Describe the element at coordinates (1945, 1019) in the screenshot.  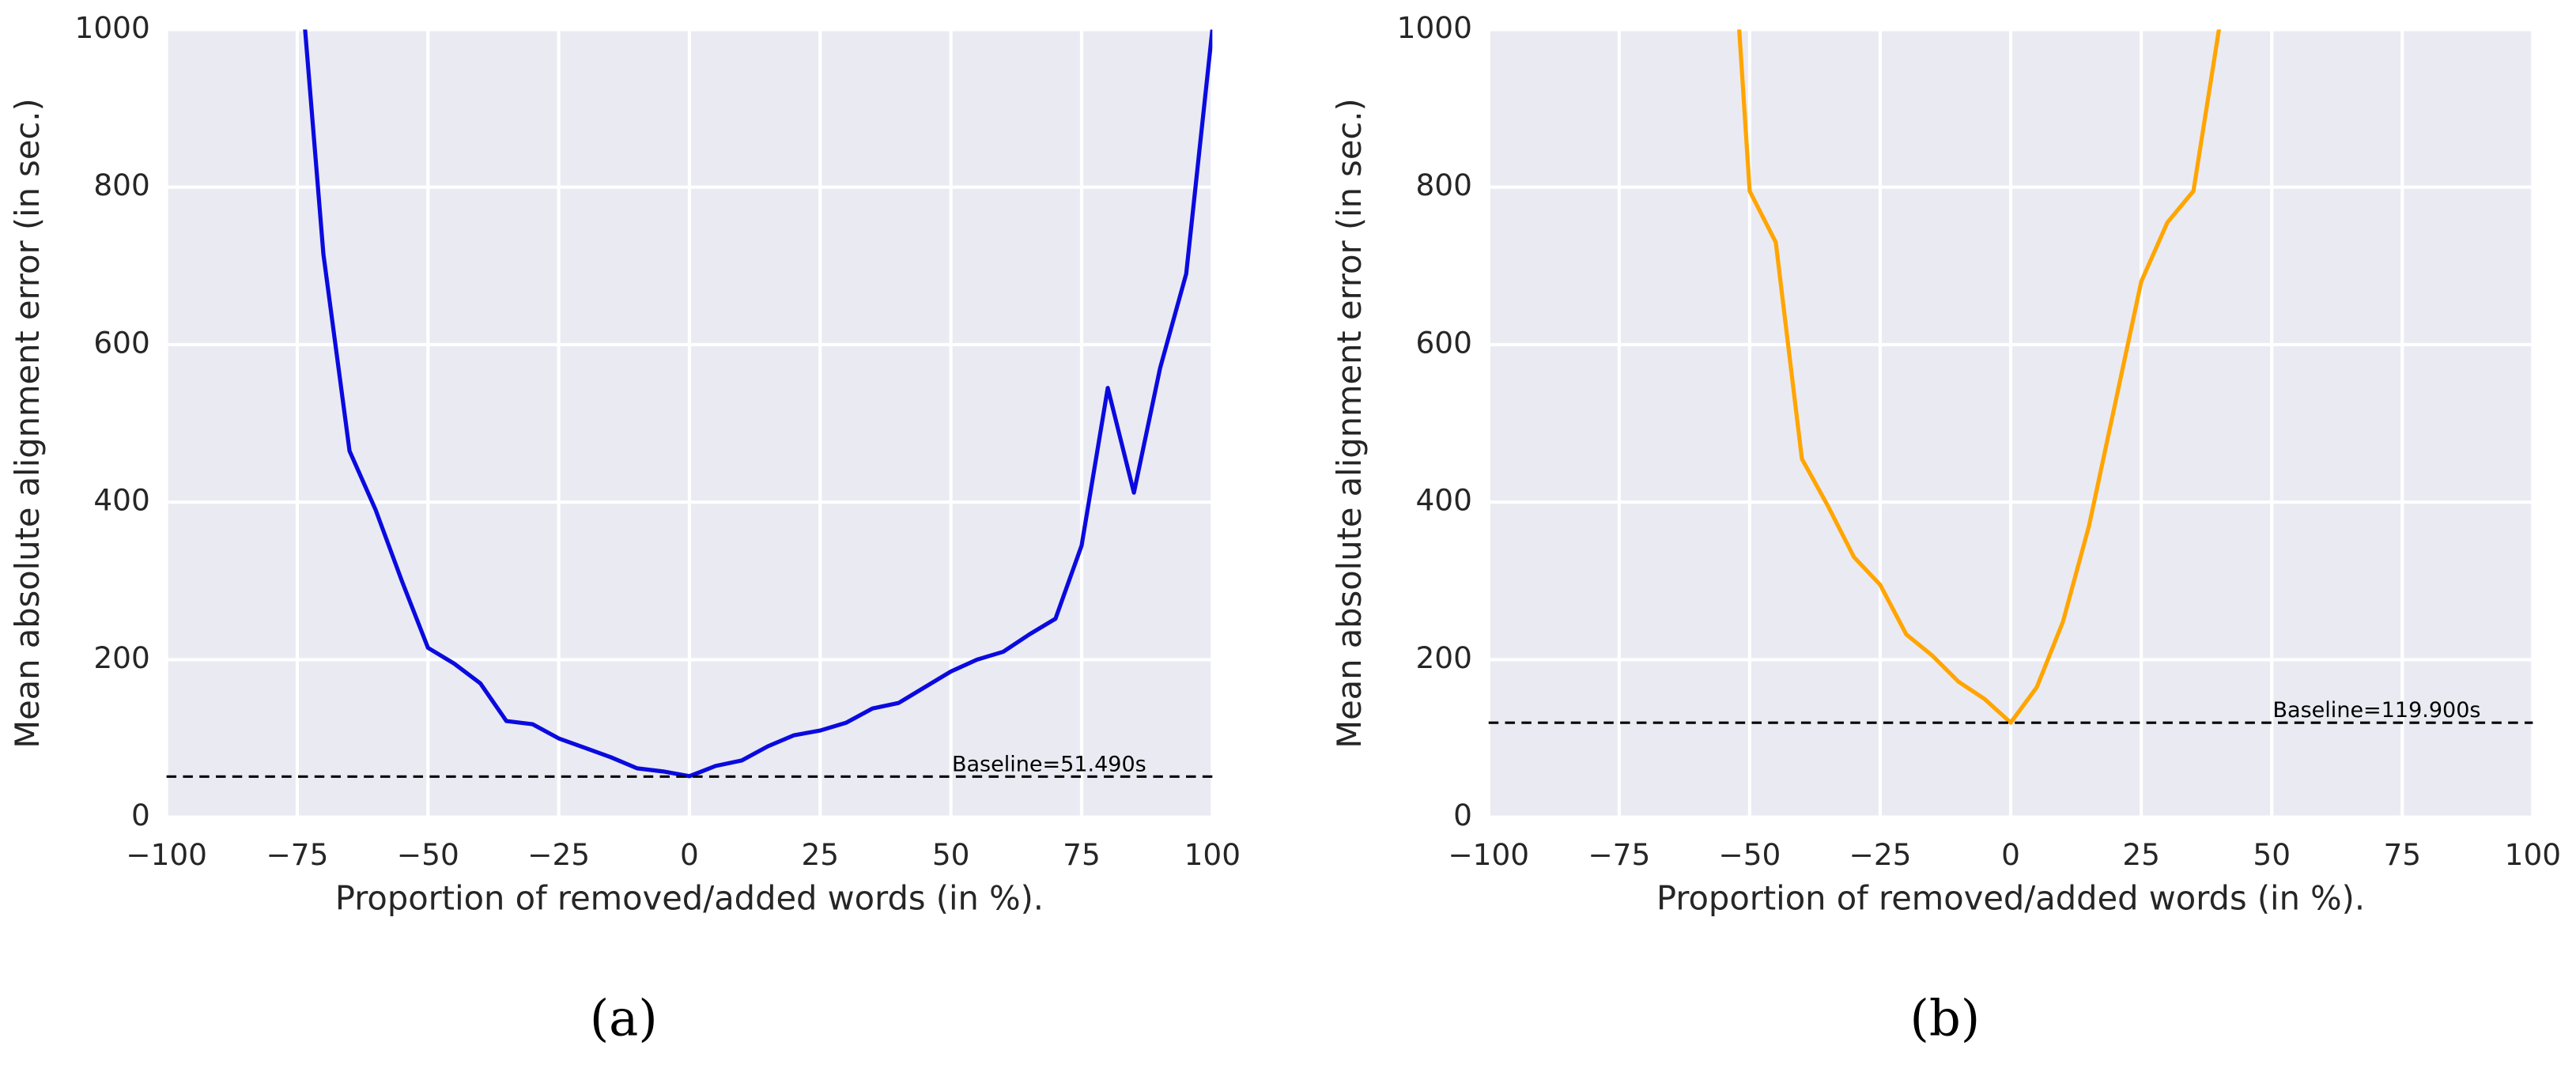
I see `caption: (b)` at that location.